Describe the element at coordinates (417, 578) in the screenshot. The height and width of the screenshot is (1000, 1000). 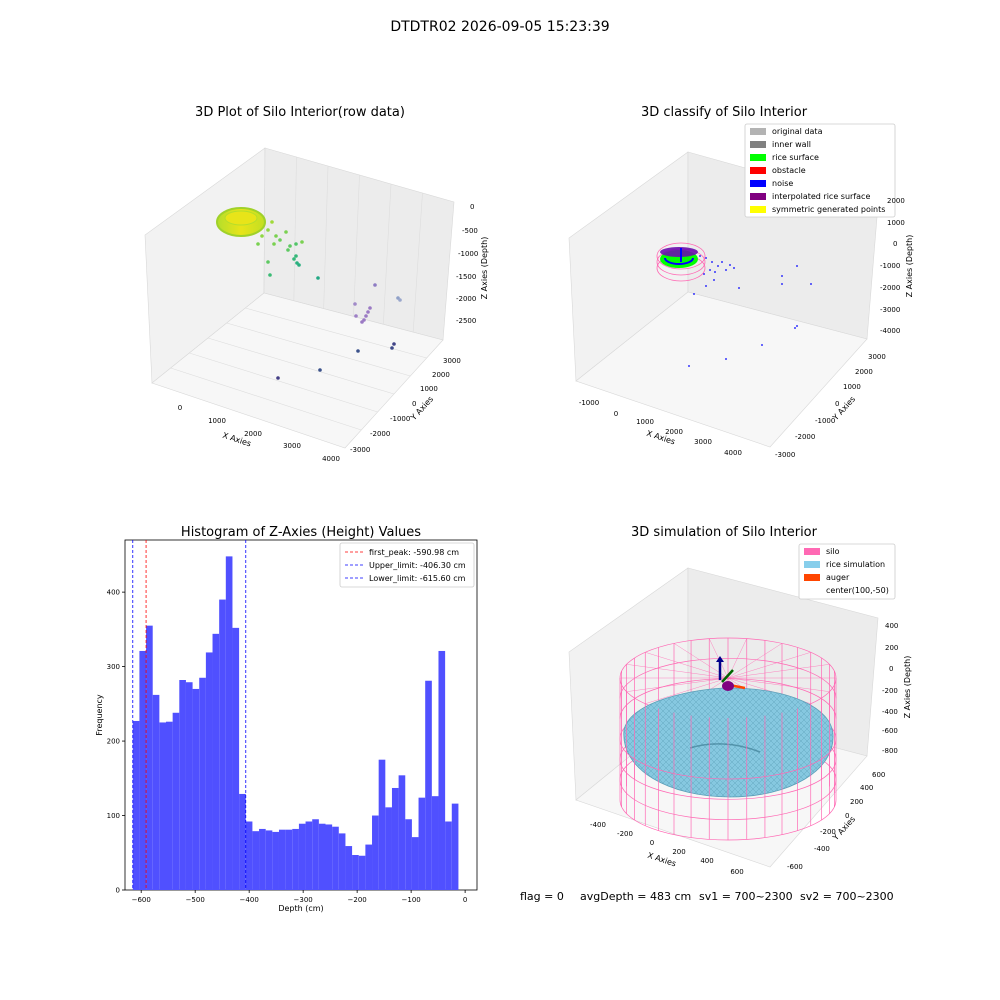
I see `hist-legend-label: Lower_limit: -615.60 cm` at that location.